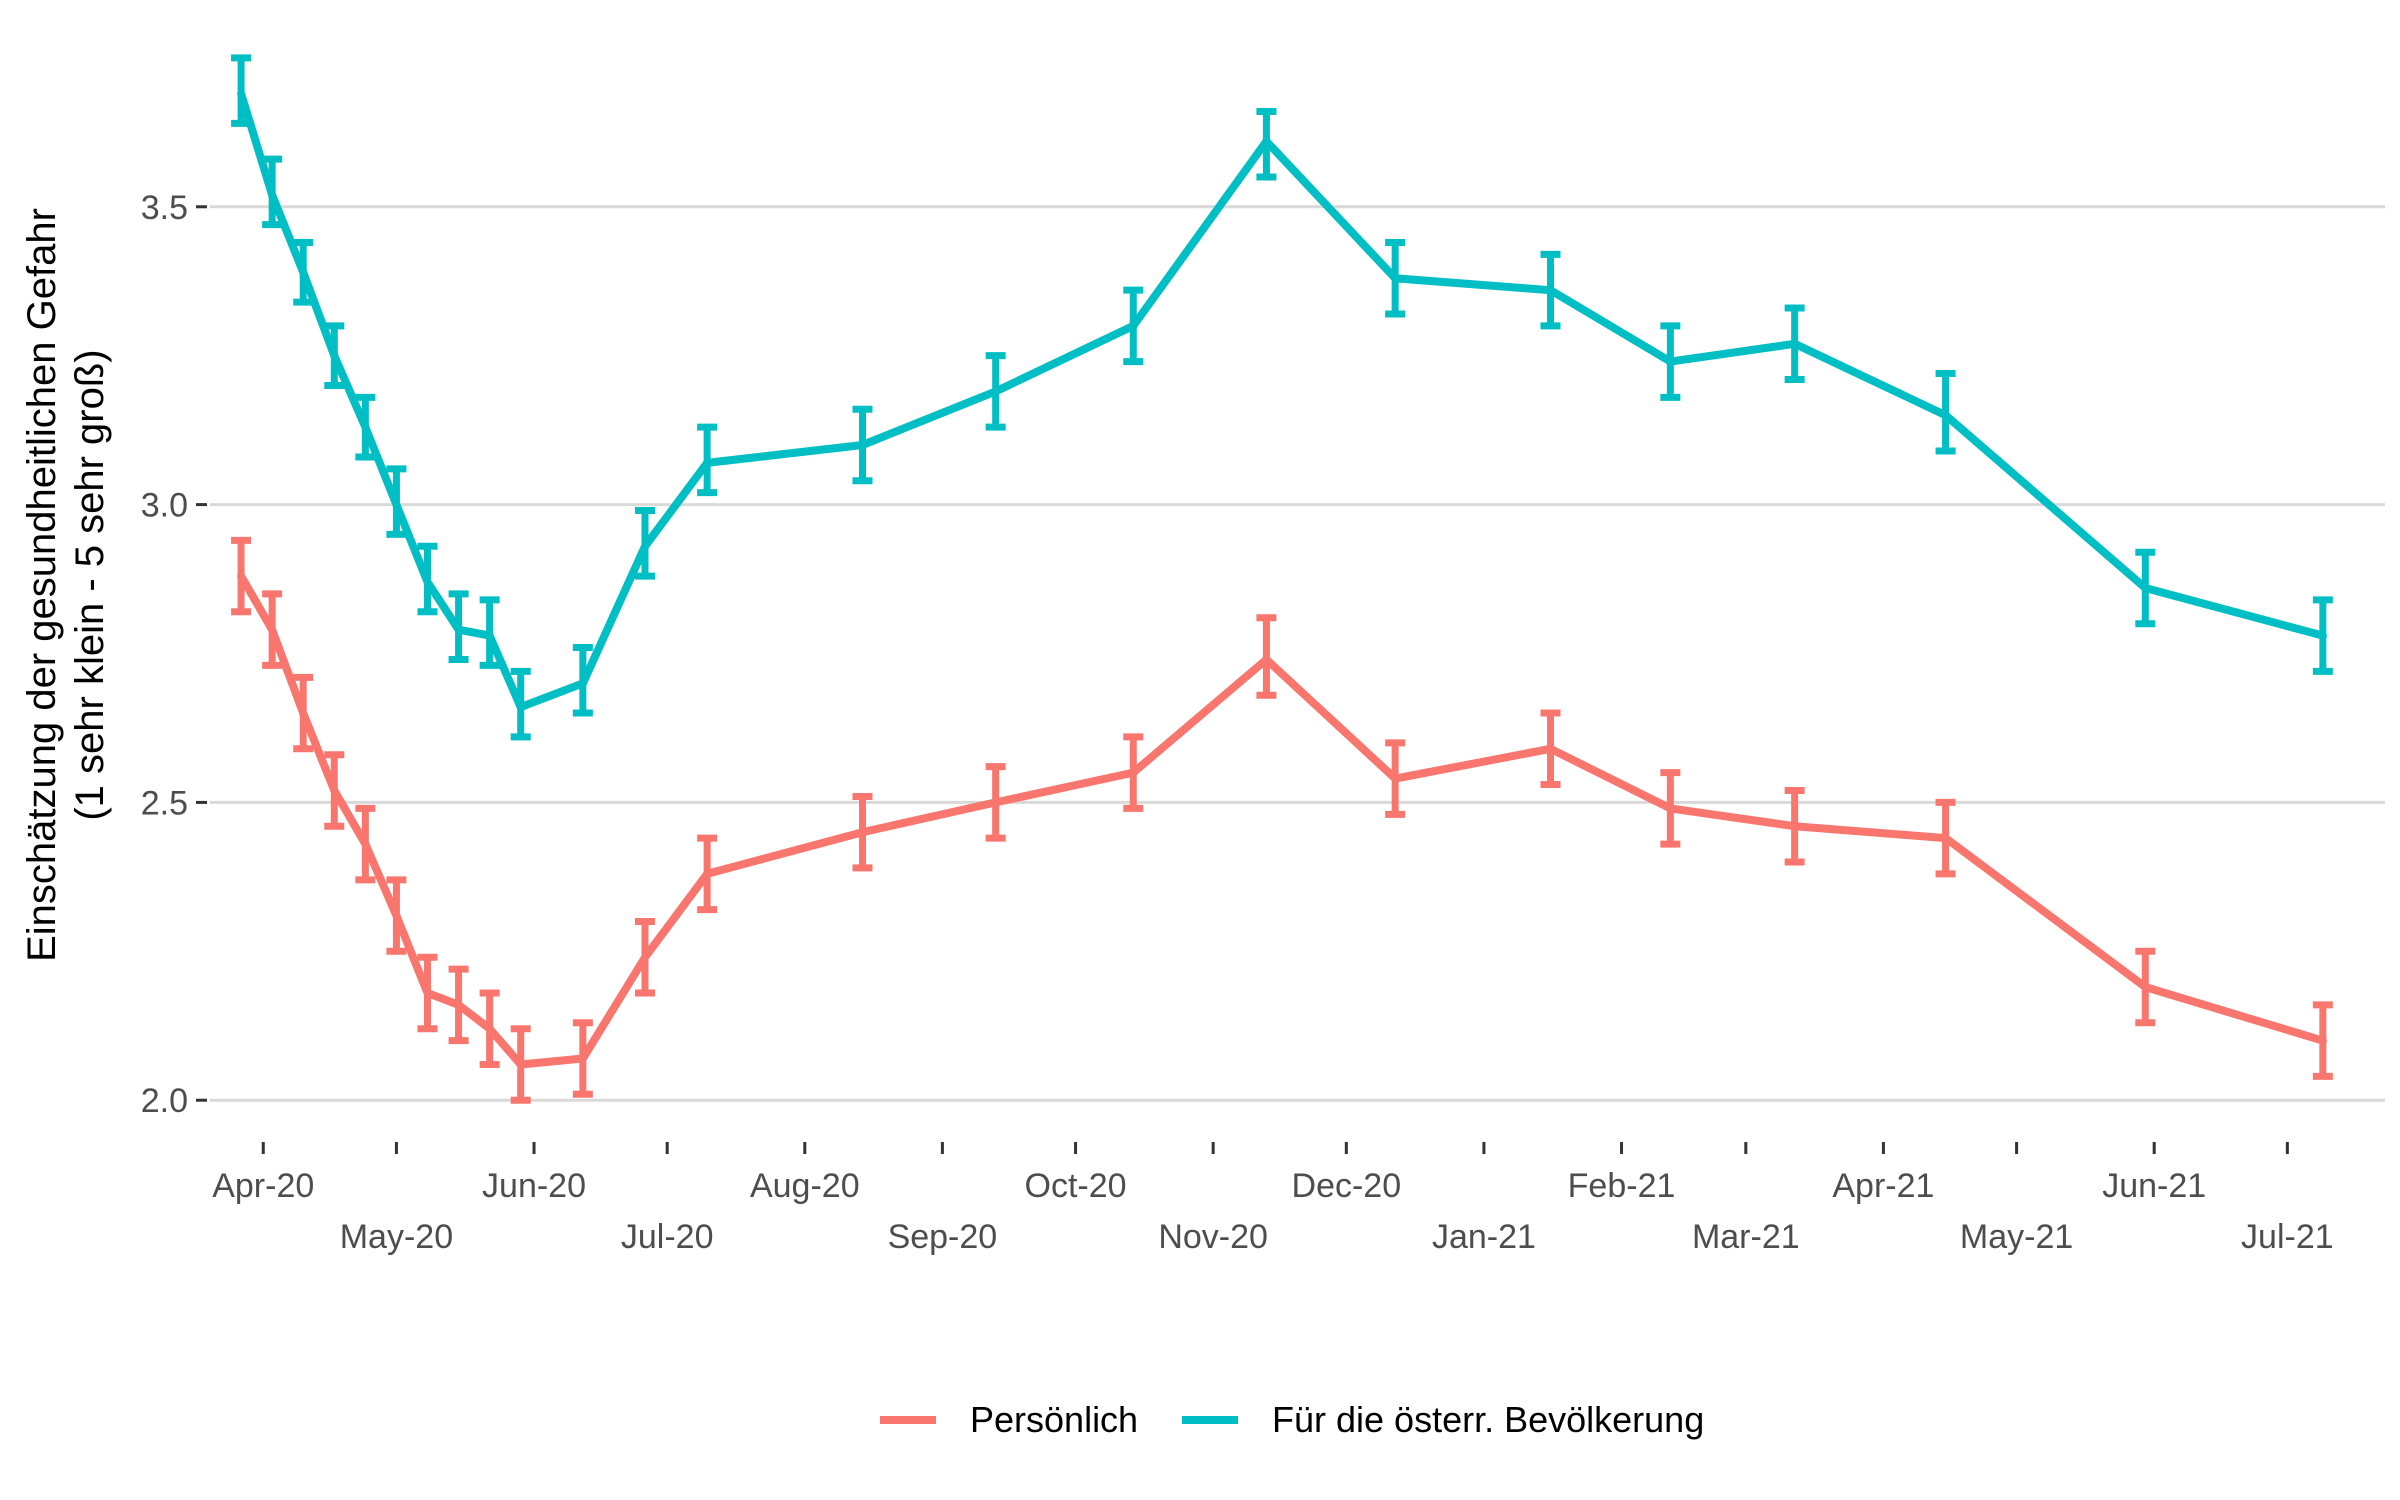 This screenshot has height=1500, width=2400. I want to click on y-axis: 2.0 2.5 3.0 3.5, so click(174, 654).